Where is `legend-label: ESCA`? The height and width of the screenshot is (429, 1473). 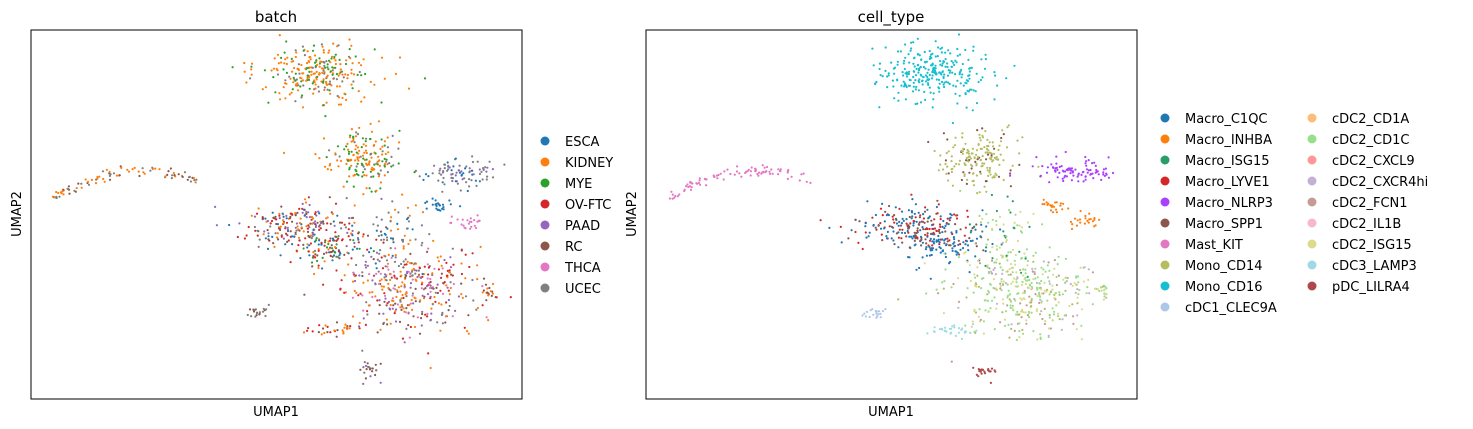
legend-label: ESCA is located at coordinates (582, 142).